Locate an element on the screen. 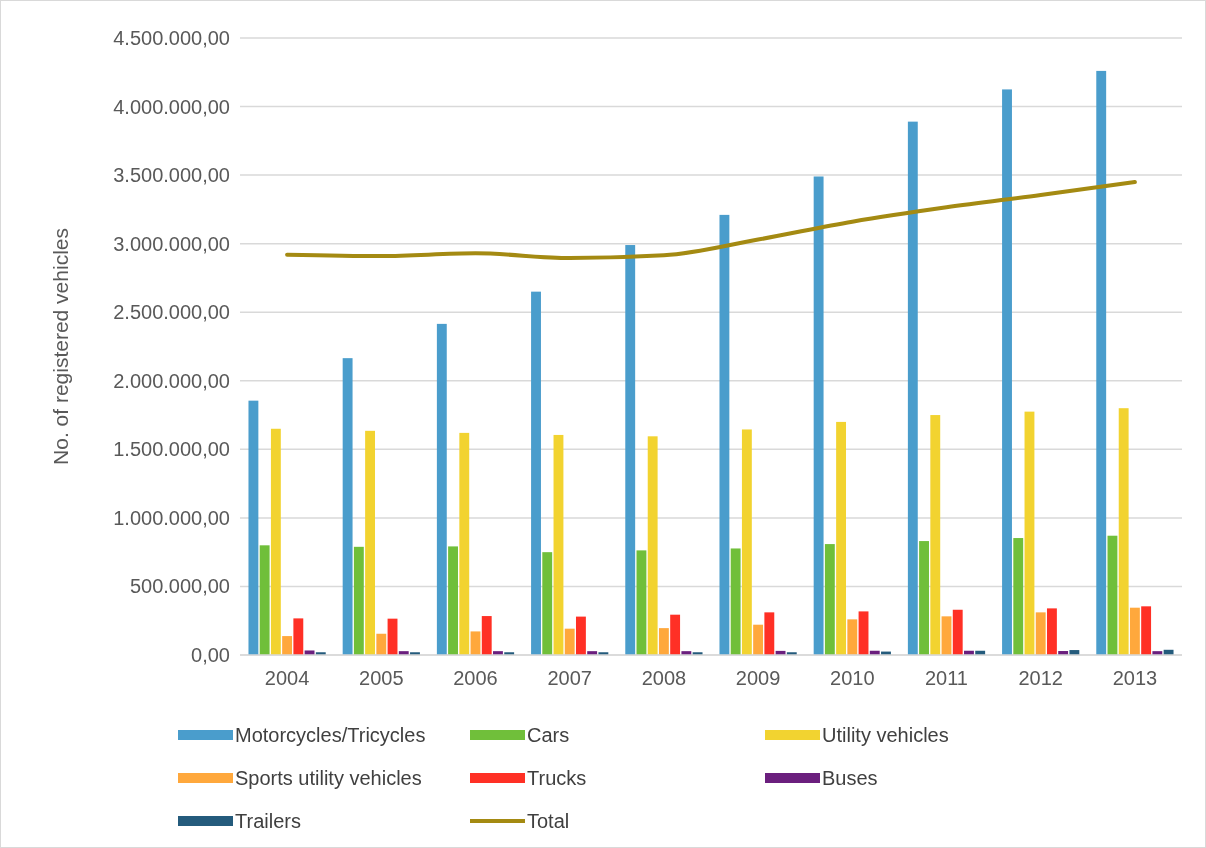  legend-label: Trailers is located at coordinates (268, 821).